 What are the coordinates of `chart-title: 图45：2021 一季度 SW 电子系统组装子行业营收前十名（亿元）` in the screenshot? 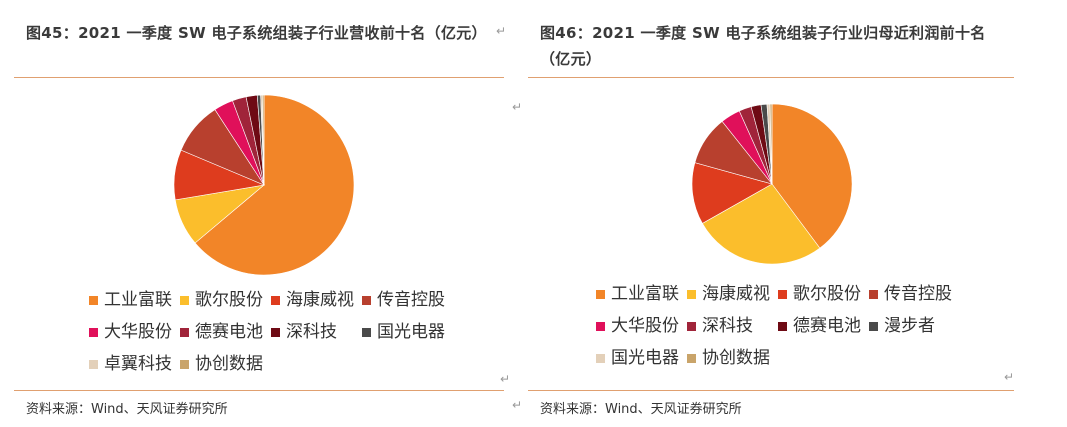 It's located at (256, 33).